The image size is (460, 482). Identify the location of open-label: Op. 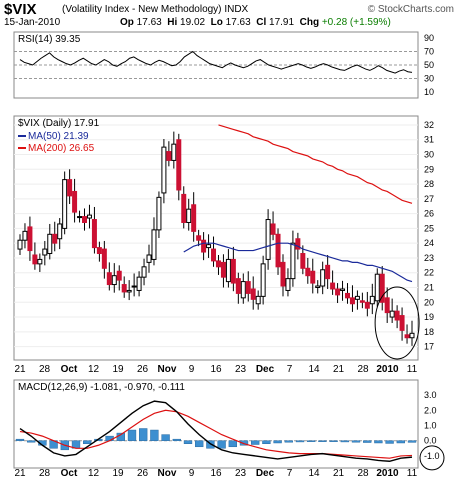
(127, 22).